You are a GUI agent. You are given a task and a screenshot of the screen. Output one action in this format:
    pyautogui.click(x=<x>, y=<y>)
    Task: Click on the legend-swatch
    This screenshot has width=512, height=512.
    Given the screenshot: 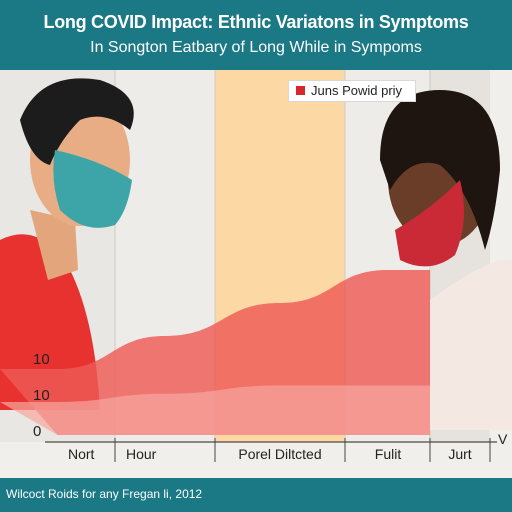 What is the action you would take?
    pyautogui.click(x=300, y=90)
    